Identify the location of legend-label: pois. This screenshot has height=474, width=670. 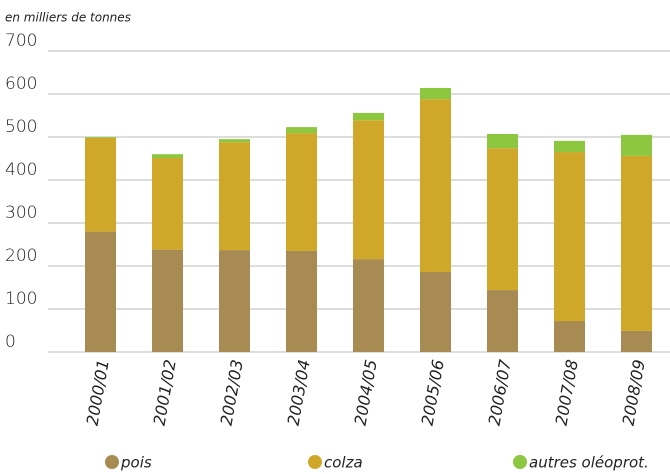
(136, 463).